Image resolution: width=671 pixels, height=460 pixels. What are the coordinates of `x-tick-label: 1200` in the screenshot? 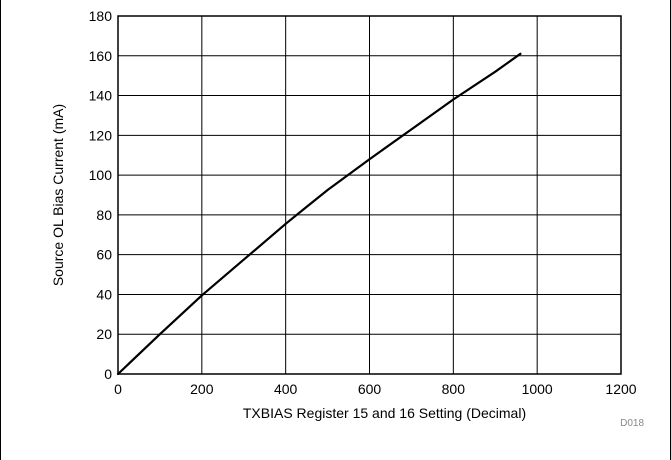 It's located at (620, 389).